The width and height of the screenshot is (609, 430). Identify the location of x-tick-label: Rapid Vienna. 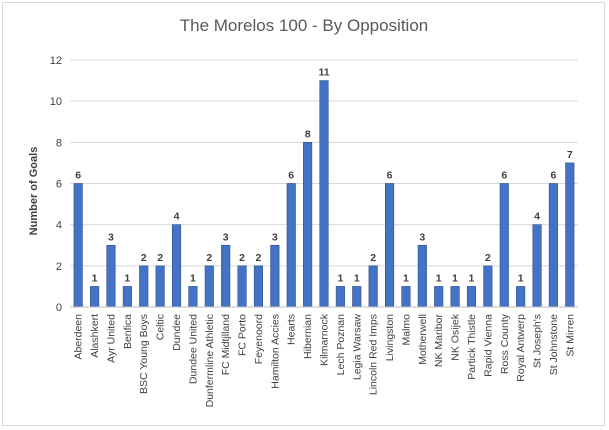
(488, 345).